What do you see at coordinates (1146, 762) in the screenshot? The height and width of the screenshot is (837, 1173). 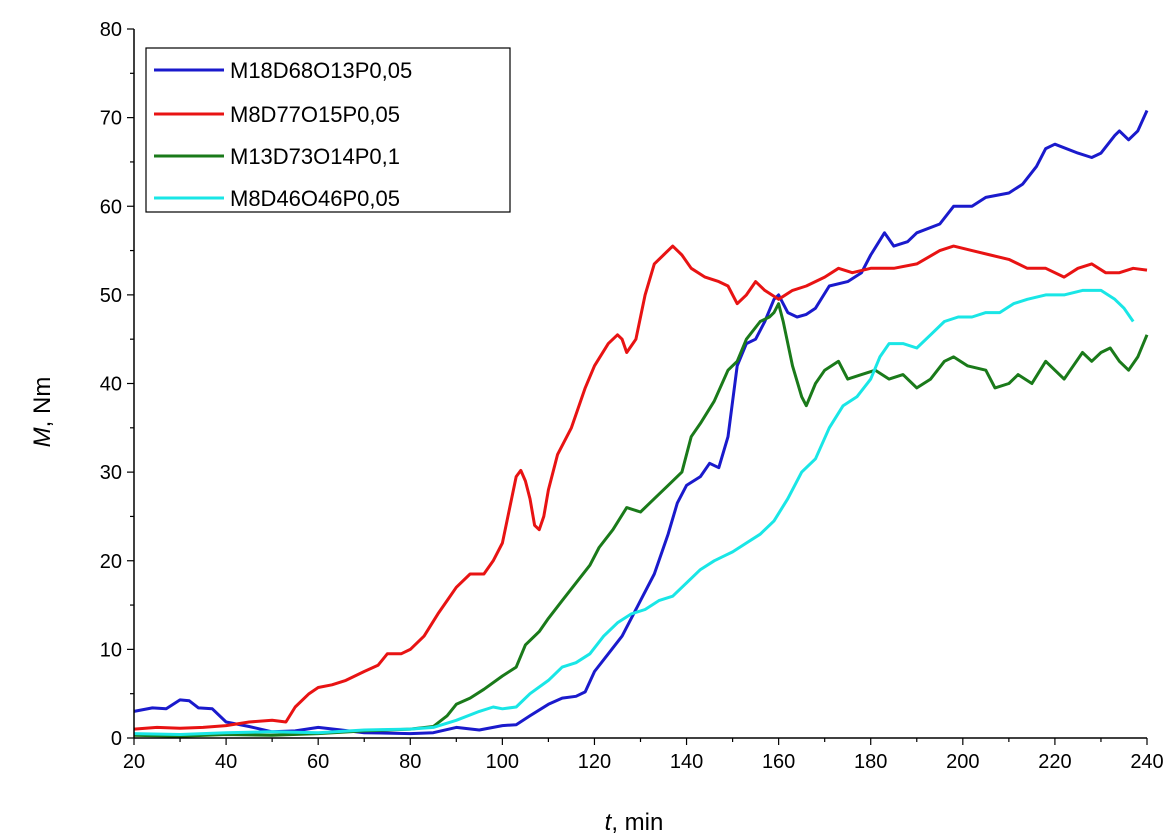 I see `x-tick-label: 240` at bounding box center [1146, 762].